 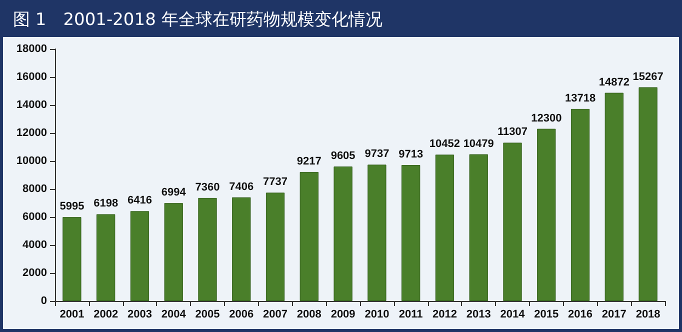 What do you see at coordinates (31, 133) in the screenshot?
I see `y-tick-label: 12000` at bounding box center [31, 133].